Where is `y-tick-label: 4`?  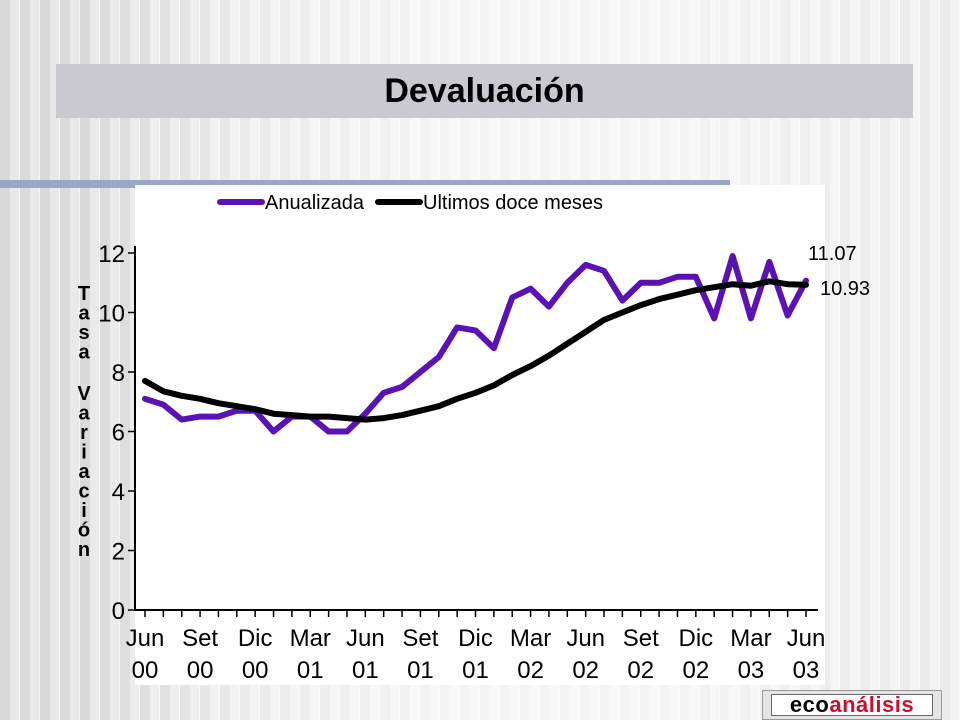
y-tick-label: 4 is located at coordinates (118, 492).